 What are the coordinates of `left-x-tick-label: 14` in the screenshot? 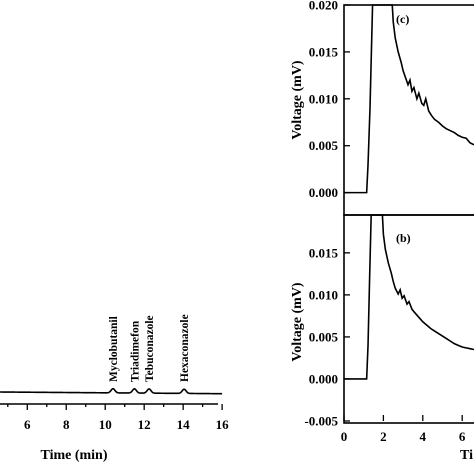 It's located at (184, 424).